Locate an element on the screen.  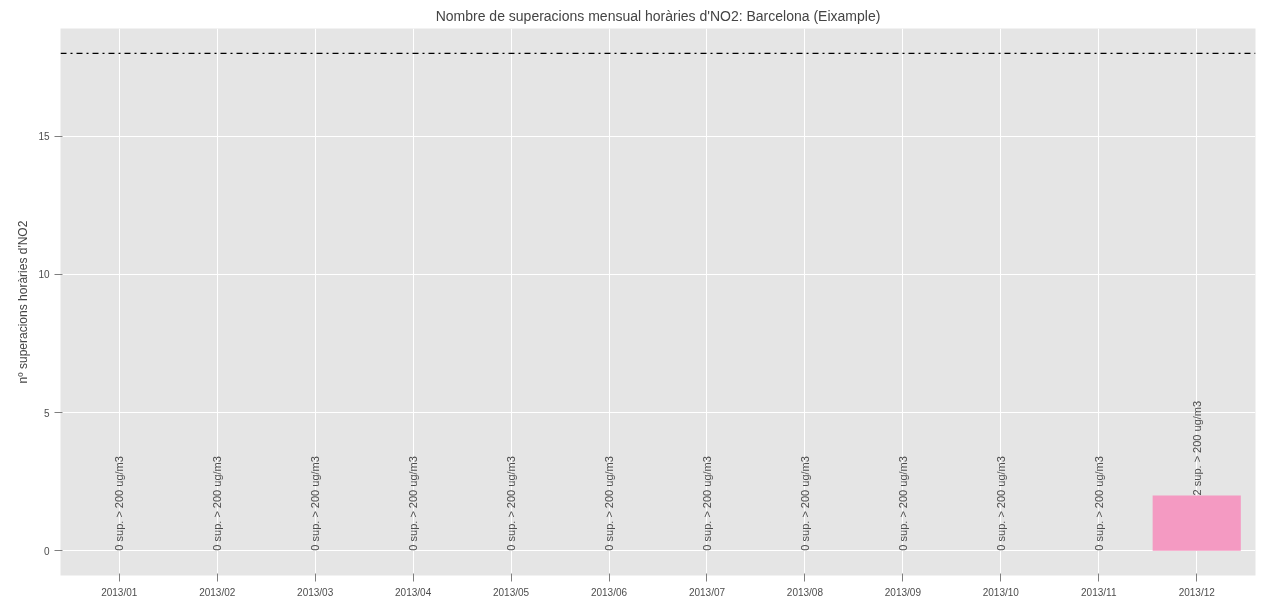
x-tick-label: 2013/12 is located at coordinates (1197, 592).